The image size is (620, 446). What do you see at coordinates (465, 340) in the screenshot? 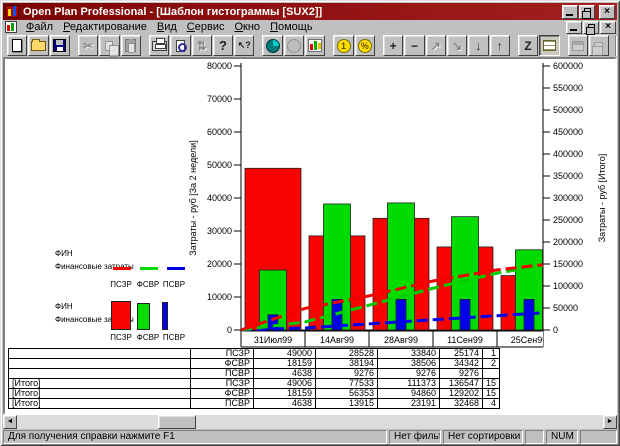
I see `svg-text: 11Сен99` at bounding box center [465, 340].